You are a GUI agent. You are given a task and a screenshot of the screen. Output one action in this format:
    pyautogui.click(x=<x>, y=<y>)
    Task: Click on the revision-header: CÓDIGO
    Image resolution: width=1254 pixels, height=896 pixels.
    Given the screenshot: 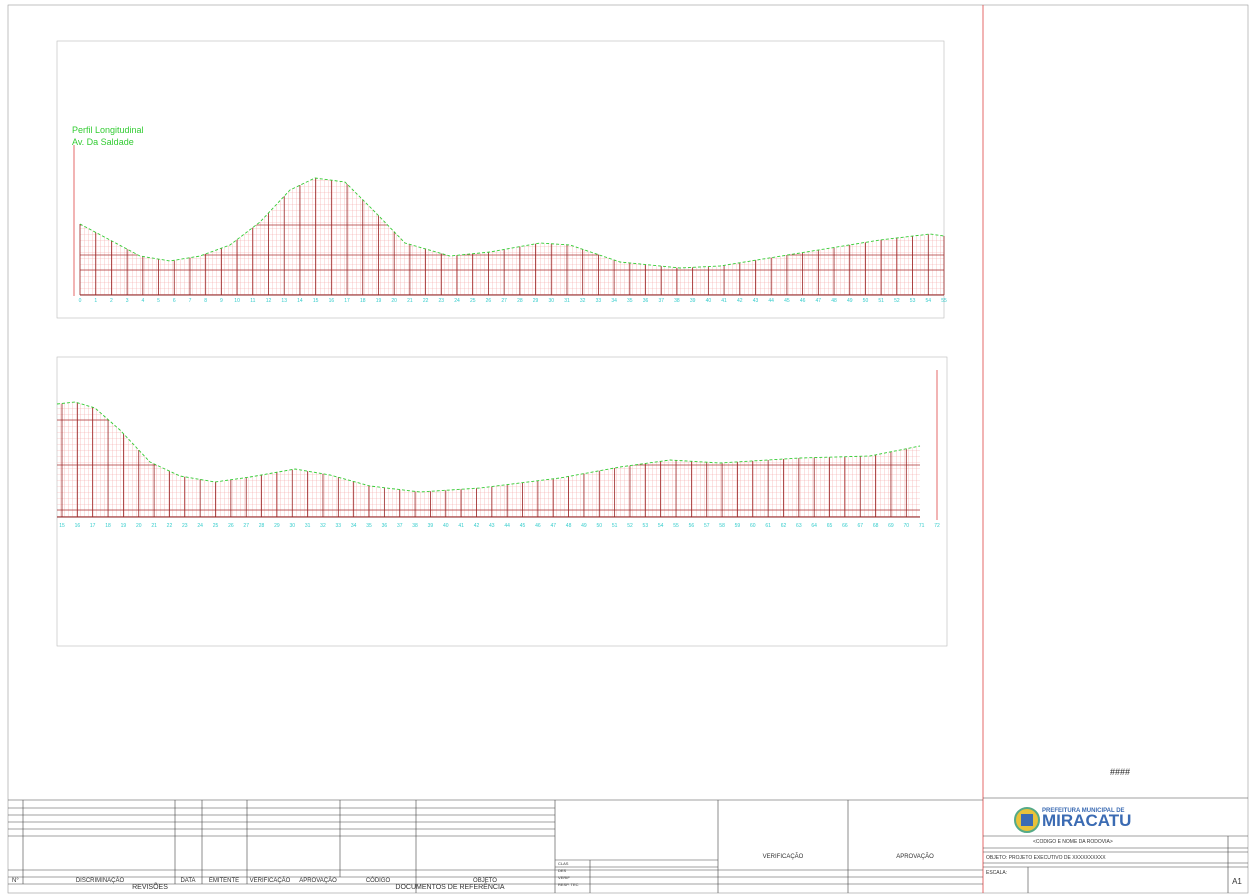 What is the action you would take?
    pyautogui.click(x=378, y=880)
    